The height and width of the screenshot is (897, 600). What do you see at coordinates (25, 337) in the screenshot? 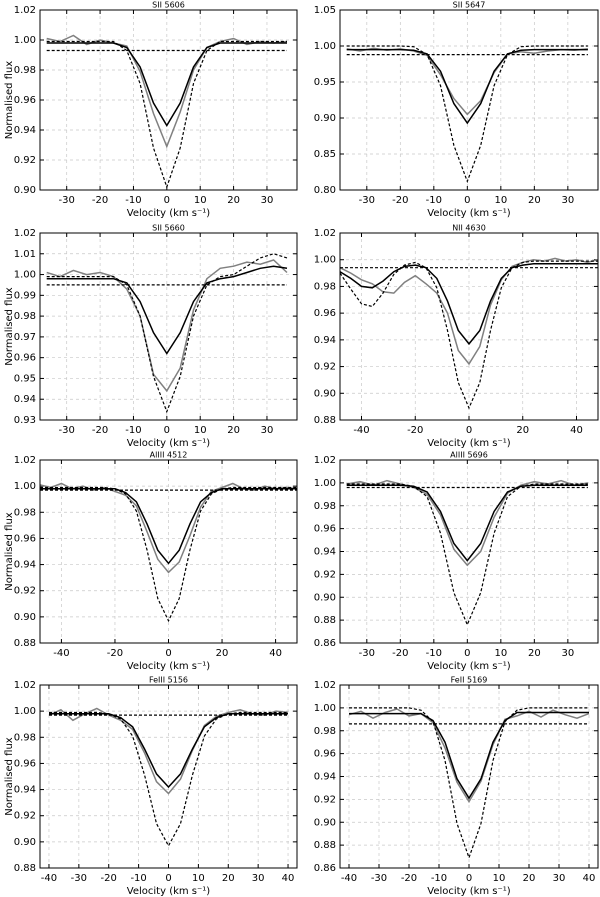
I see `y-tick-label: 0.97` at bounding box center [25, 337].